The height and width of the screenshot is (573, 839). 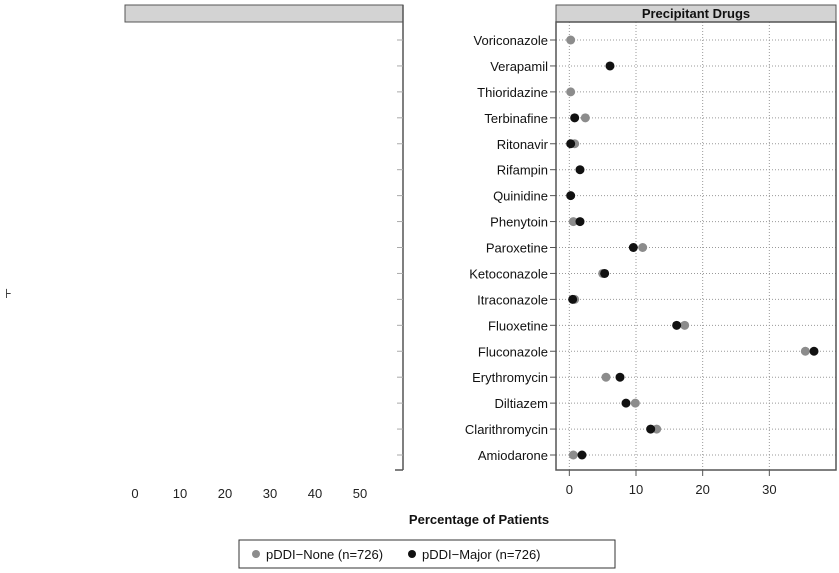 I want to click on x-axis-label: Percentage of Patients, so click(x=479, y=519).